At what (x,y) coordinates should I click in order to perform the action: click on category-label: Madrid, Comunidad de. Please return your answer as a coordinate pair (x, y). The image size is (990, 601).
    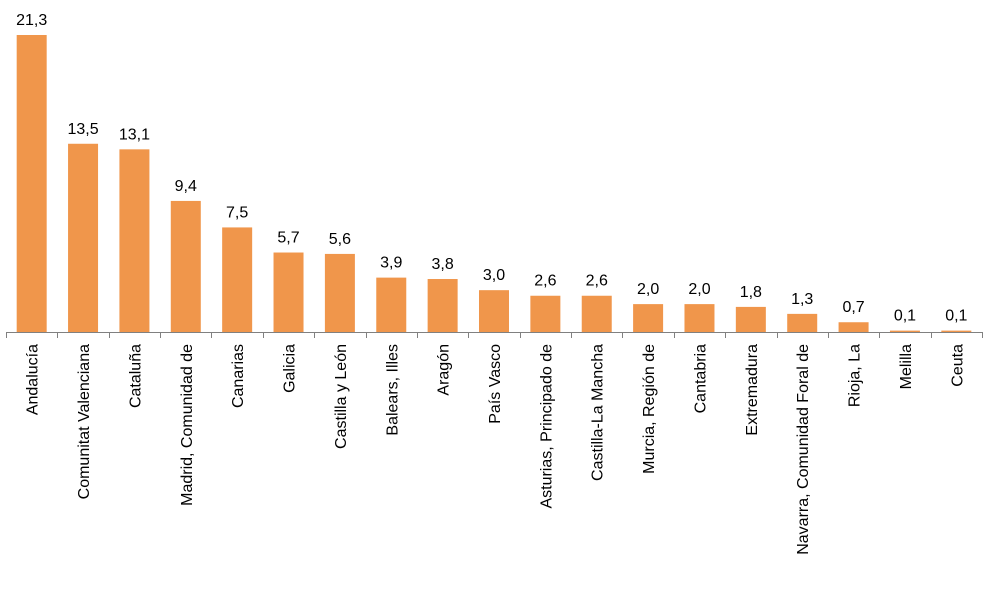
    Looking at the image, I should click on (187, 425).